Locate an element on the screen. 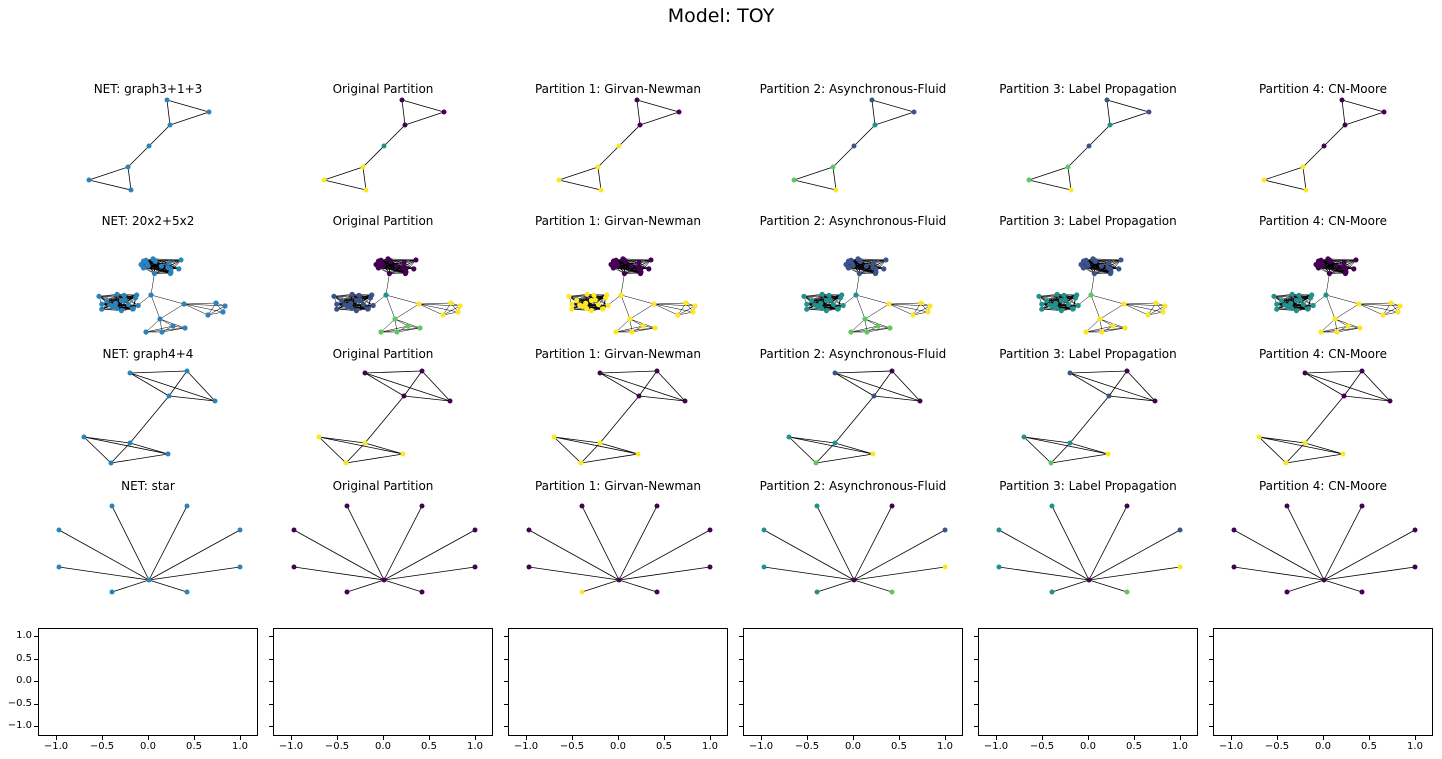 This screenshot has height=759, width=1442. x-tick-label: −0.5 is located at coordinates (572, 746).